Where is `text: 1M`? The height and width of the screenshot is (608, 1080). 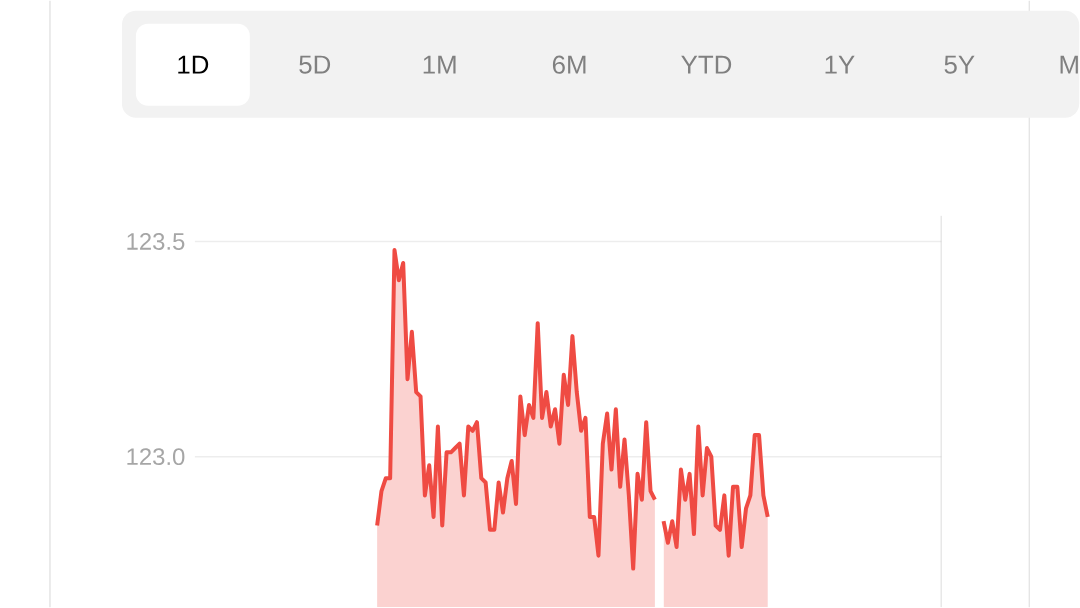
text: 1M is located at coordinates (439, 64).